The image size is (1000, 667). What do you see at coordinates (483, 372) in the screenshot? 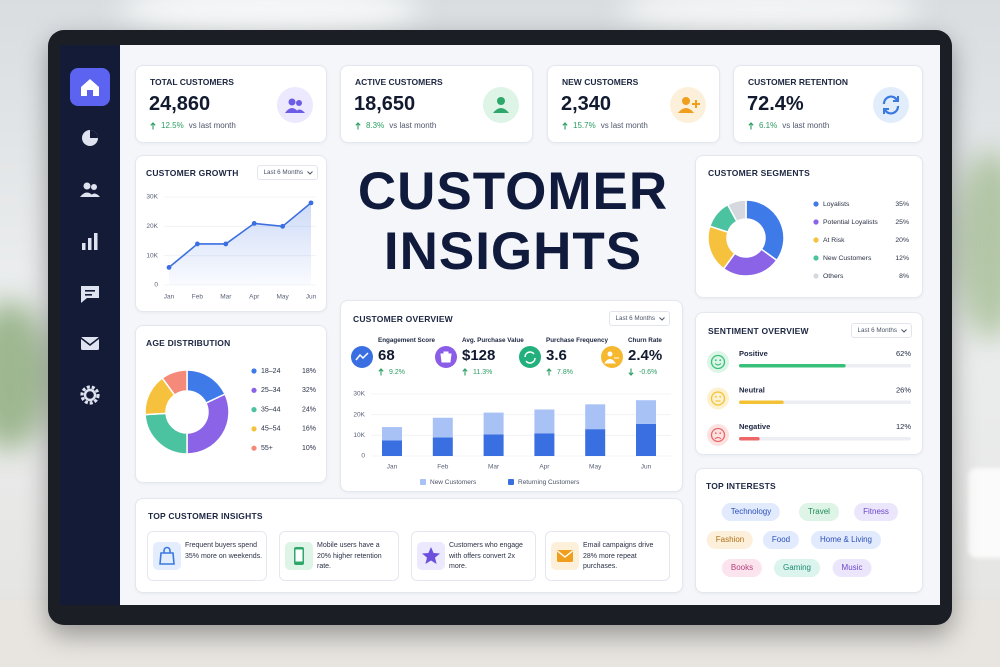
I see `change-value: 11.3%` at bounding box center [483, 372].